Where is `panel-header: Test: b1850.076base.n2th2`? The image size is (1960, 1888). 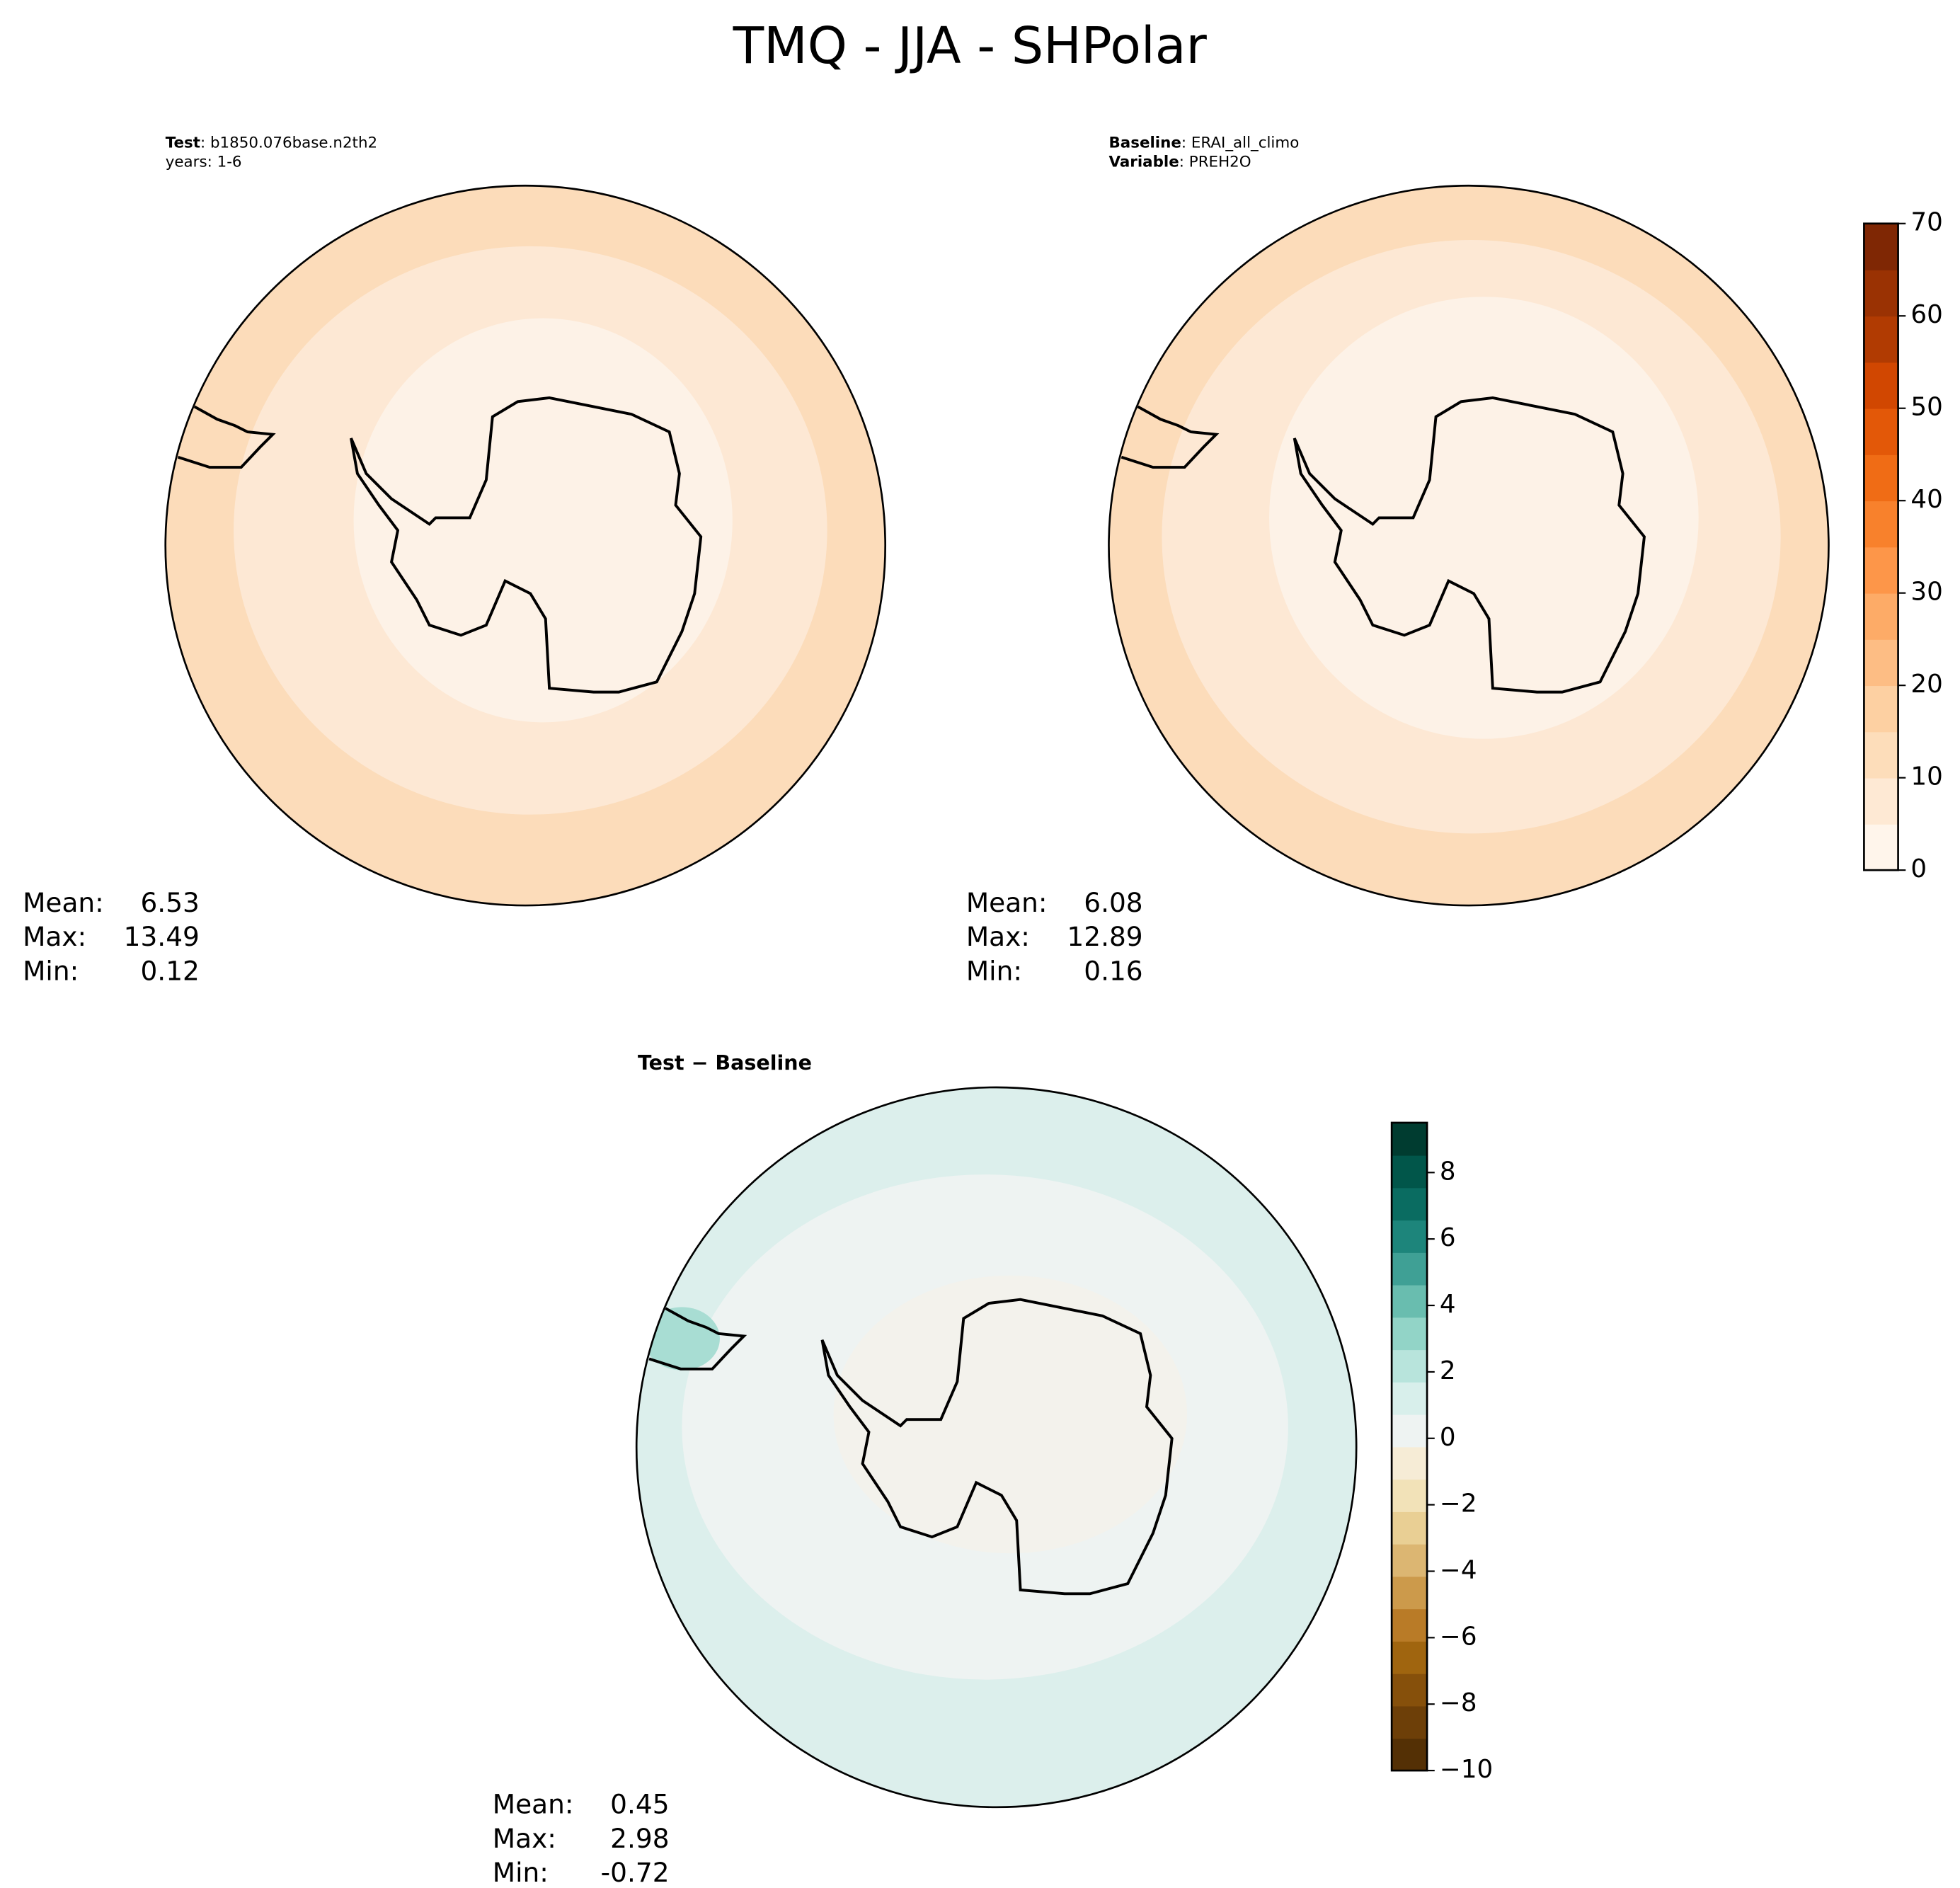 panel-header: Test: b1850.076base.n2th2 is located at coordinates (271, 144).